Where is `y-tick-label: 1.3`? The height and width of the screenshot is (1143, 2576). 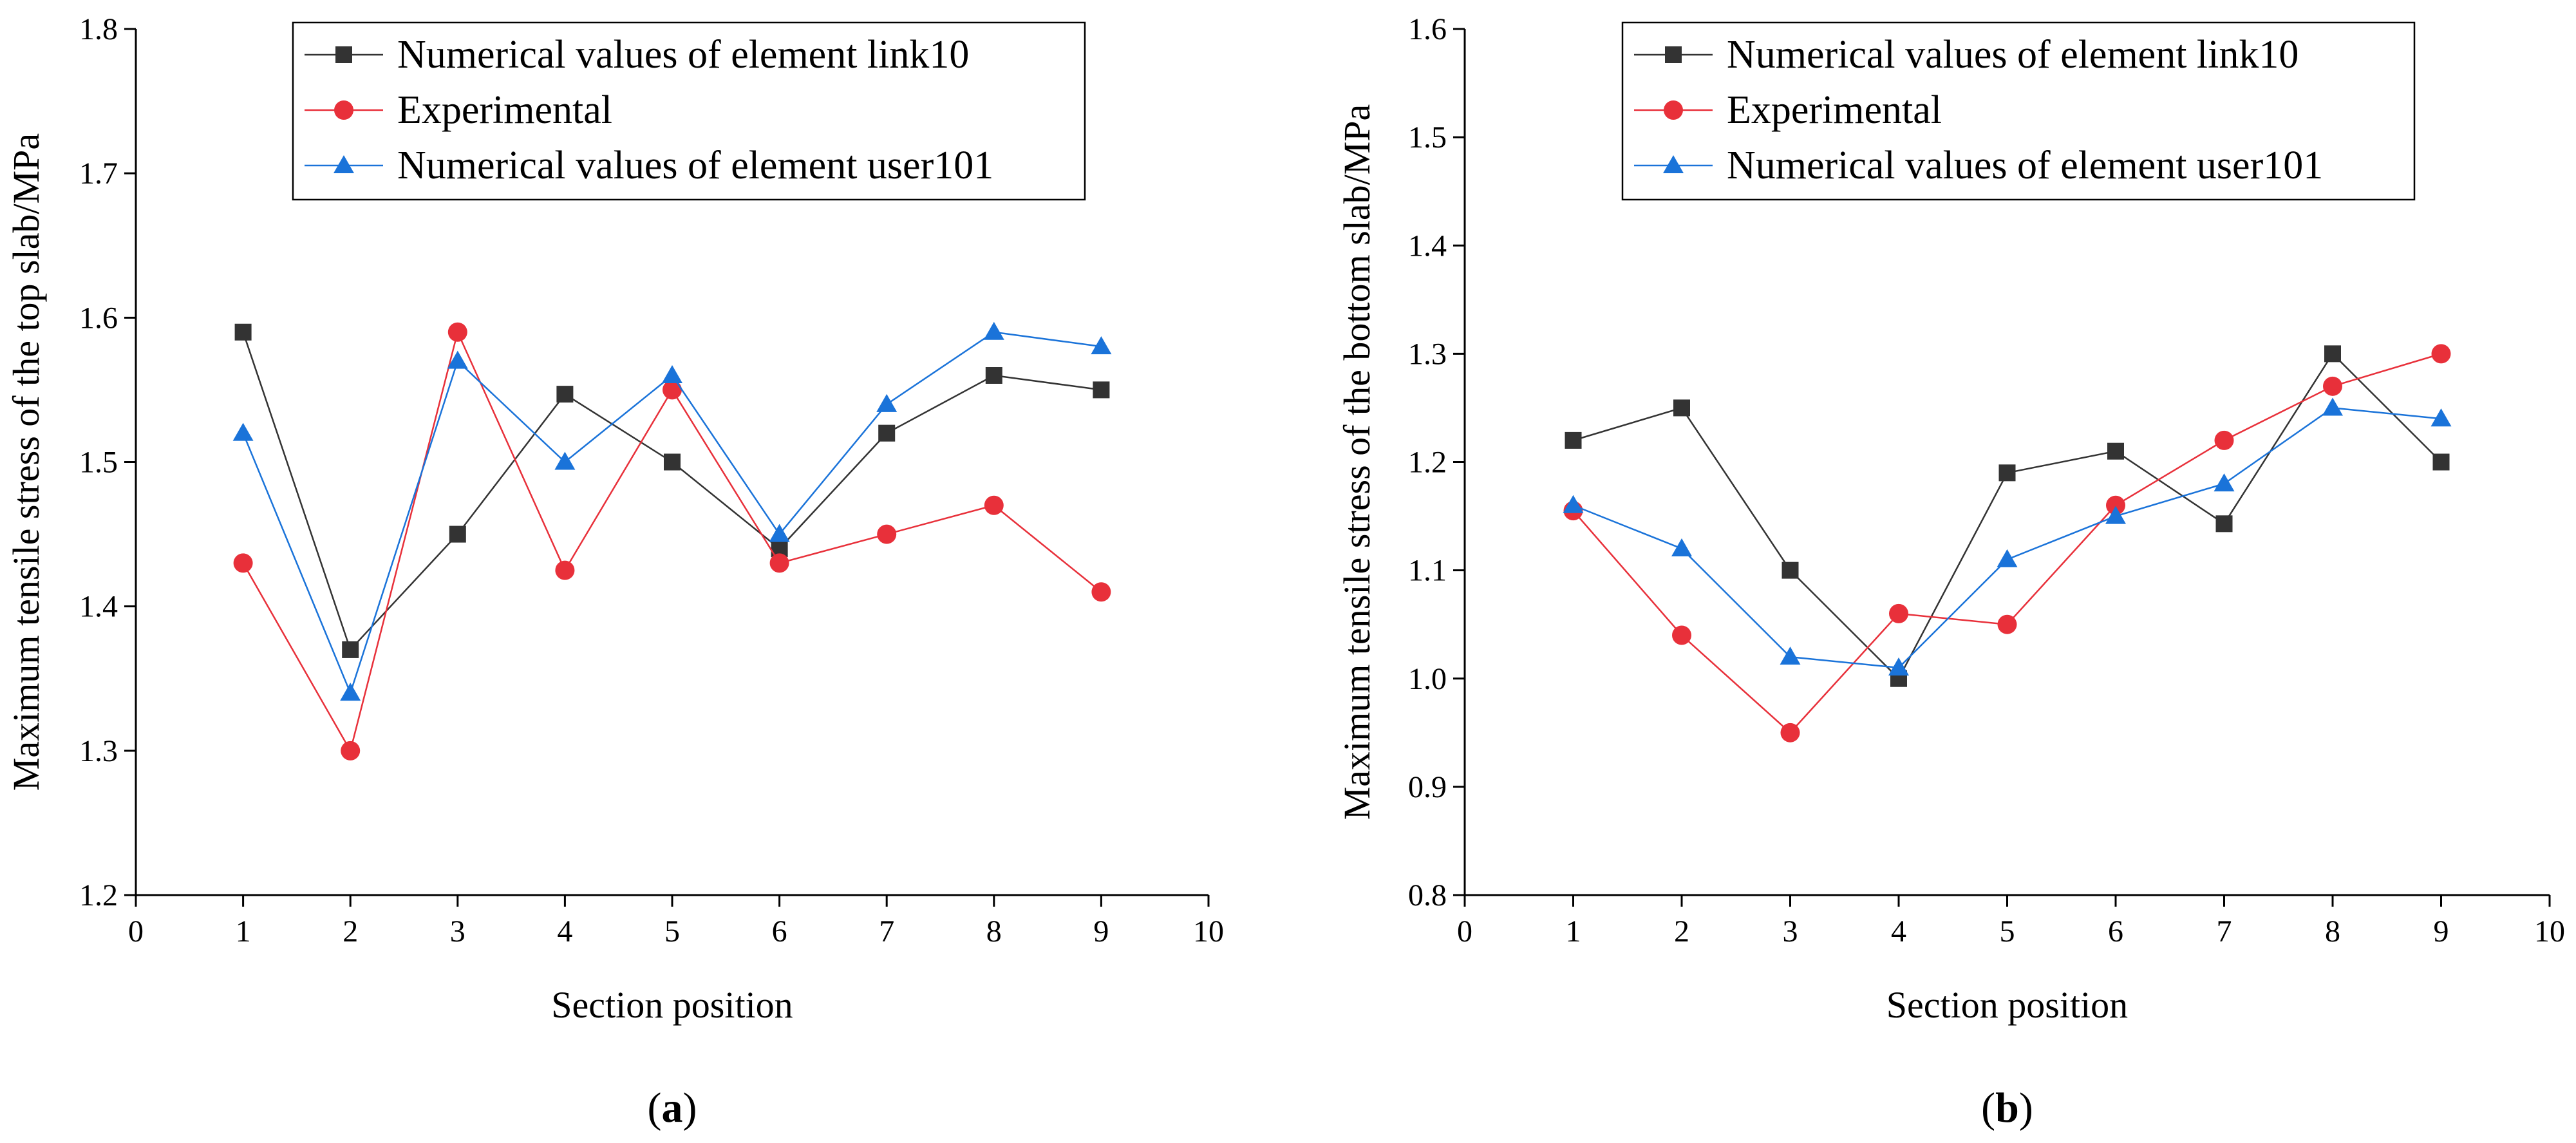
y-tick-label: 1.3 is located at coordinates (1427, 354).